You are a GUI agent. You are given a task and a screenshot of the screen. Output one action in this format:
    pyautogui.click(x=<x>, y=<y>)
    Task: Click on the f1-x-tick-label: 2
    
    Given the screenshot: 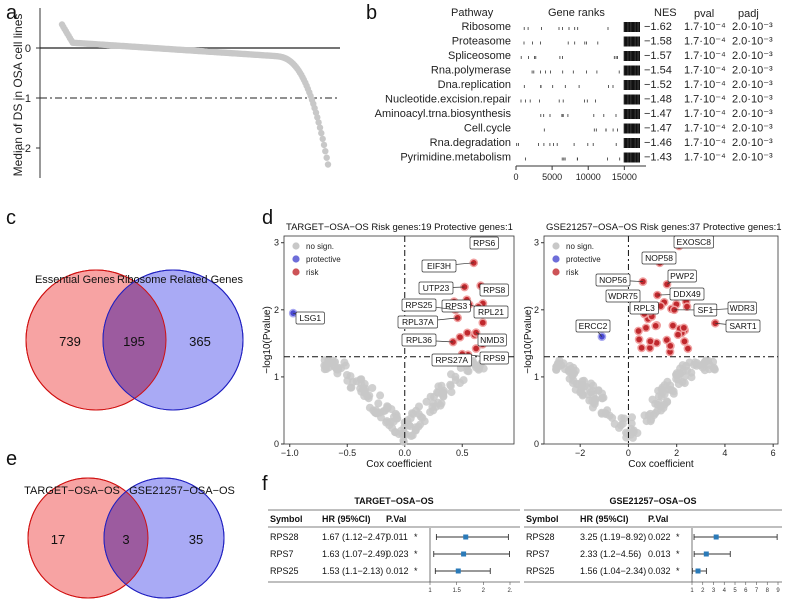 What is the action you would take?
    pyautogui.click(x=484, y=591)
    